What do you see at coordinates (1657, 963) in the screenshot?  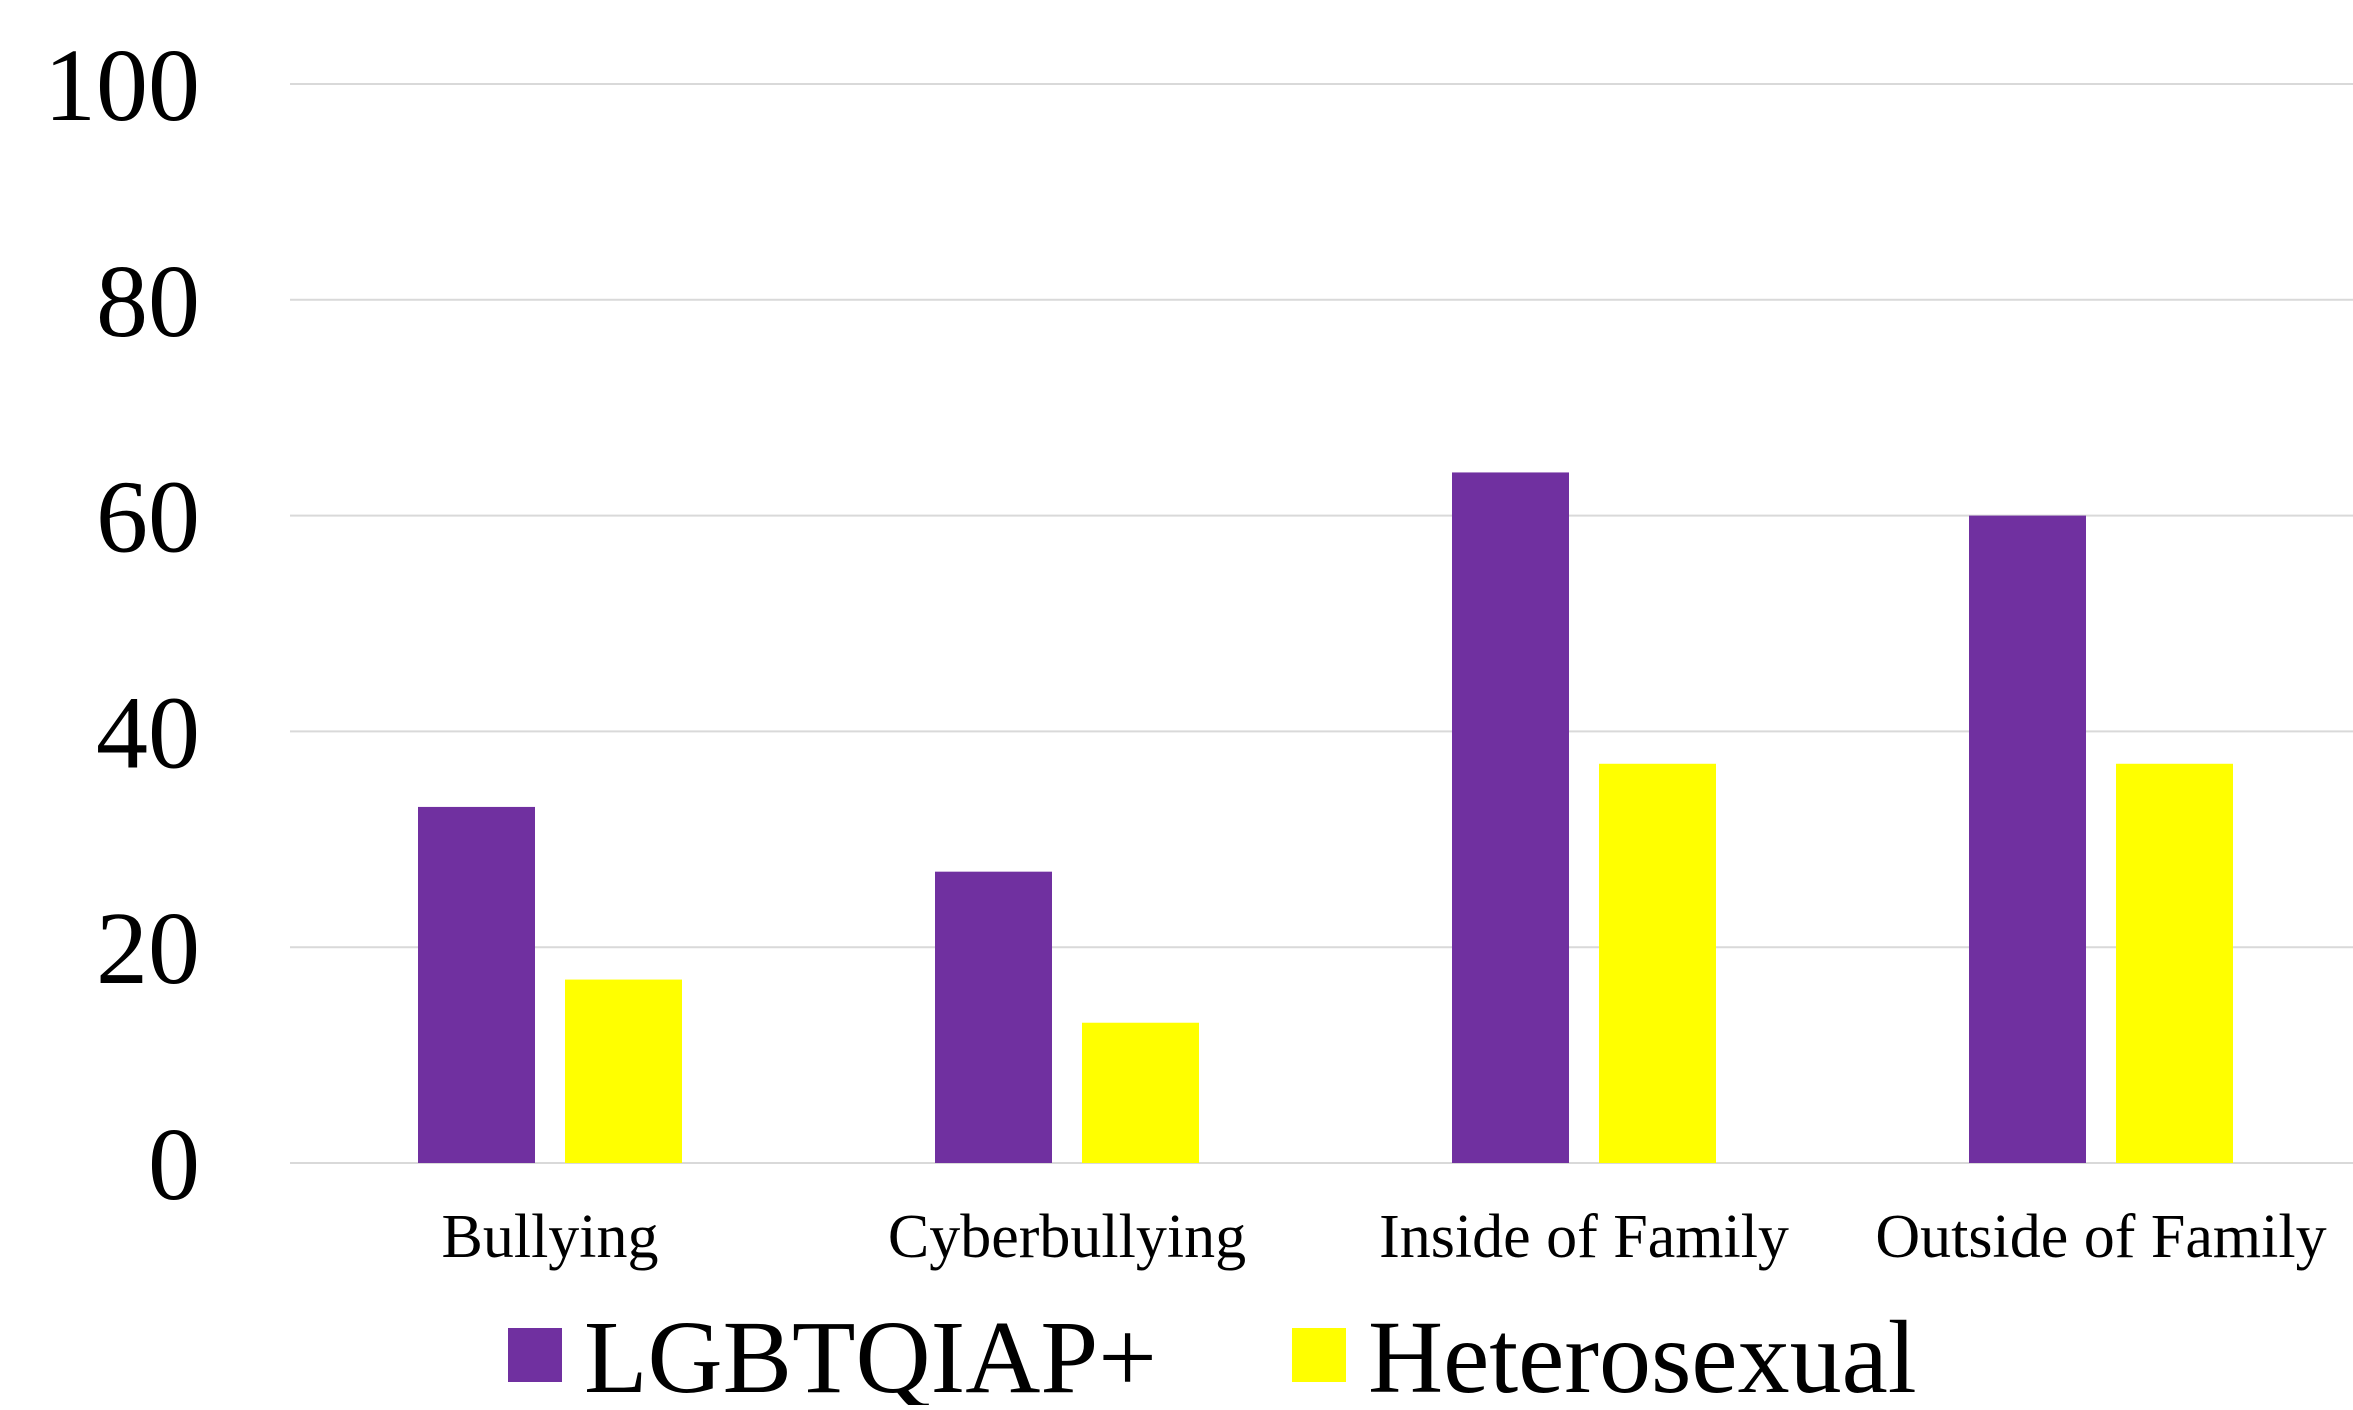 I see `bar-heterosexual-inside-of-family` at bounding box center [1657, 963].